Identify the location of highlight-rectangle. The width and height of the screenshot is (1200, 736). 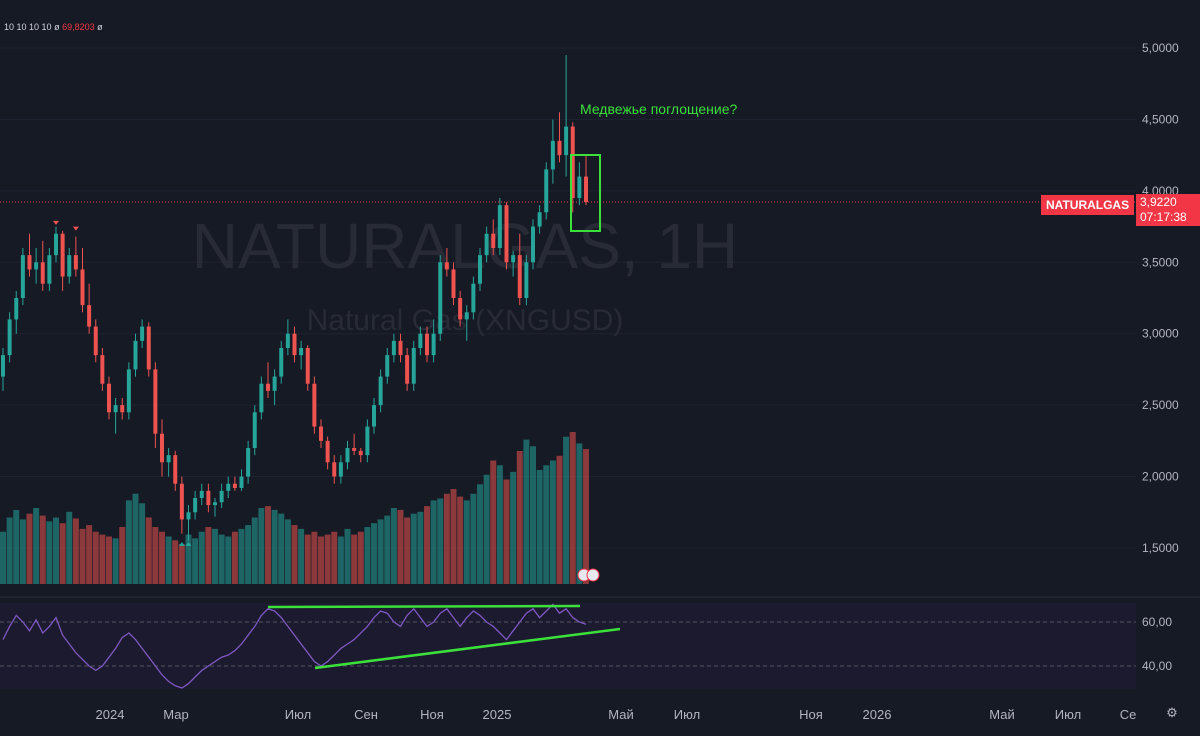
(585, 193).